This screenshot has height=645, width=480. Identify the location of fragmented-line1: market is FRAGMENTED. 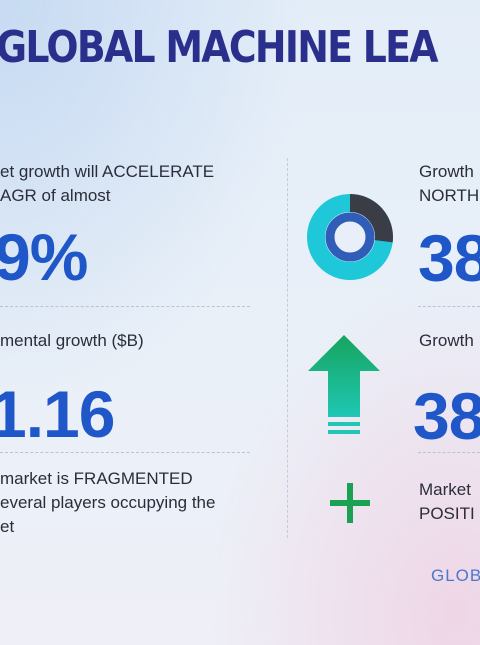
(96, 478).